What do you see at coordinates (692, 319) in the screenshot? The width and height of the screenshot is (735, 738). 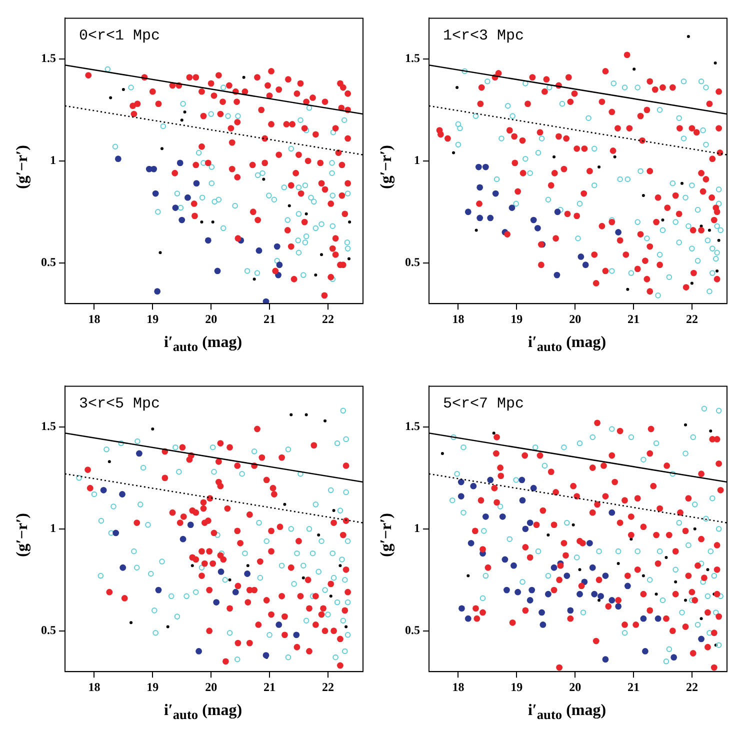 I see `x-tick-label: 22` at bounding box center [692, 319].